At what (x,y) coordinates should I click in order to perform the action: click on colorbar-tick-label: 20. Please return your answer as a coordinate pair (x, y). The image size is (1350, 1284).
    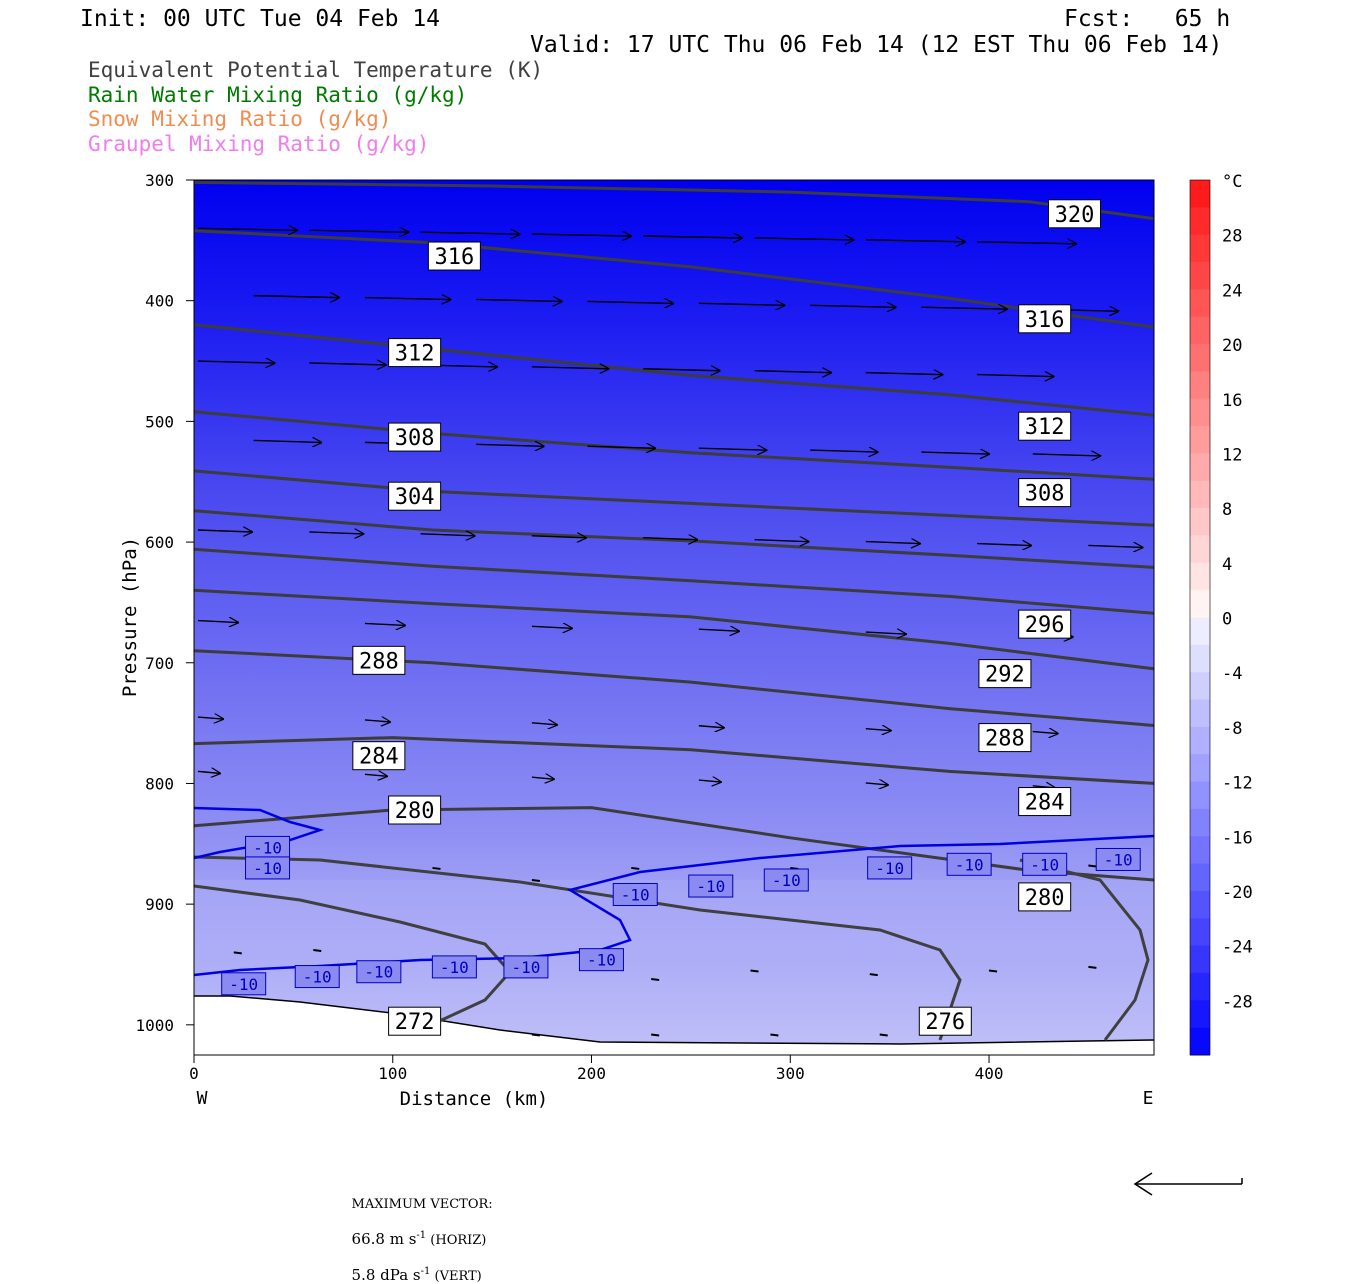
    Looking at the image, I should click on (1232, 346).